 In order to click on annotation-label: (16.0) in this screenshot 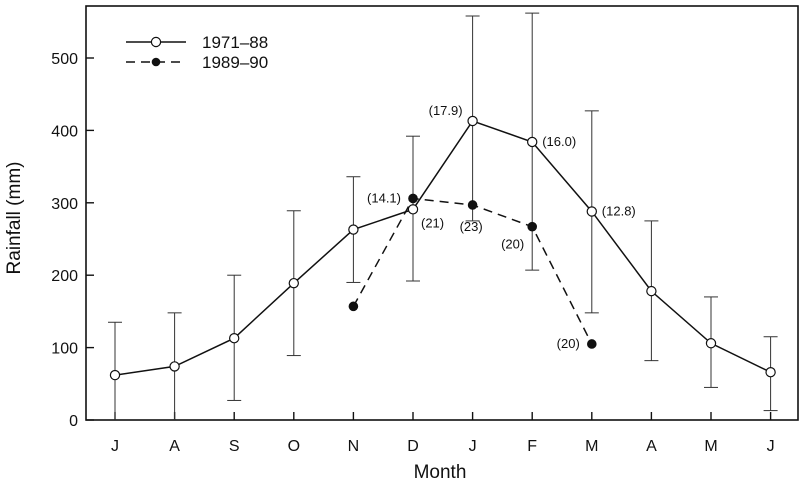, I will do `click(559, 141)`.